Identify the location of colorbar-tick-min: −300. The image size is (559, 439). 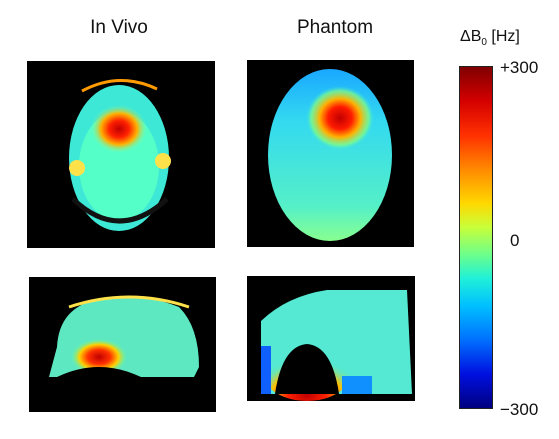
(519, 409).